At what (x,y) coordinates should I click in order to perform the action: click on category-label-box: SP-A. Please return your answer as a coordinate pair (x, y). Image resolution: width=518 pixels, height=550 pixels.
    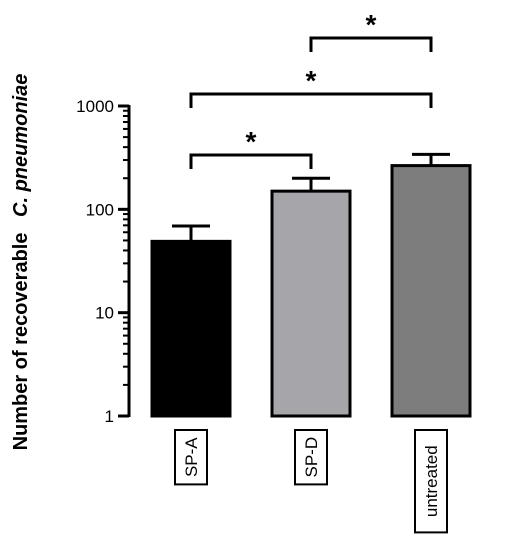
    Looking at the image, I should click on (191, 457).